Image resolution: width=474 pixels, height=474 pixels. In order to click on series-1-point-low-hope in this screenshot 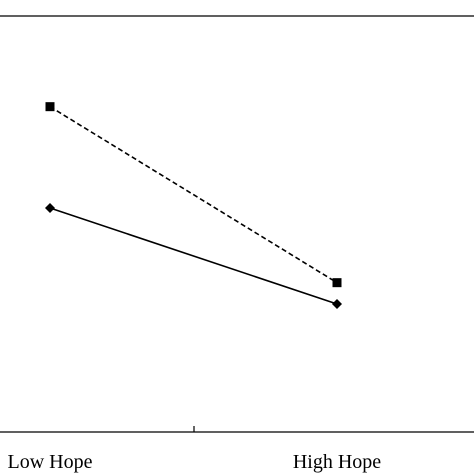, I will do `click(50, 107)`.